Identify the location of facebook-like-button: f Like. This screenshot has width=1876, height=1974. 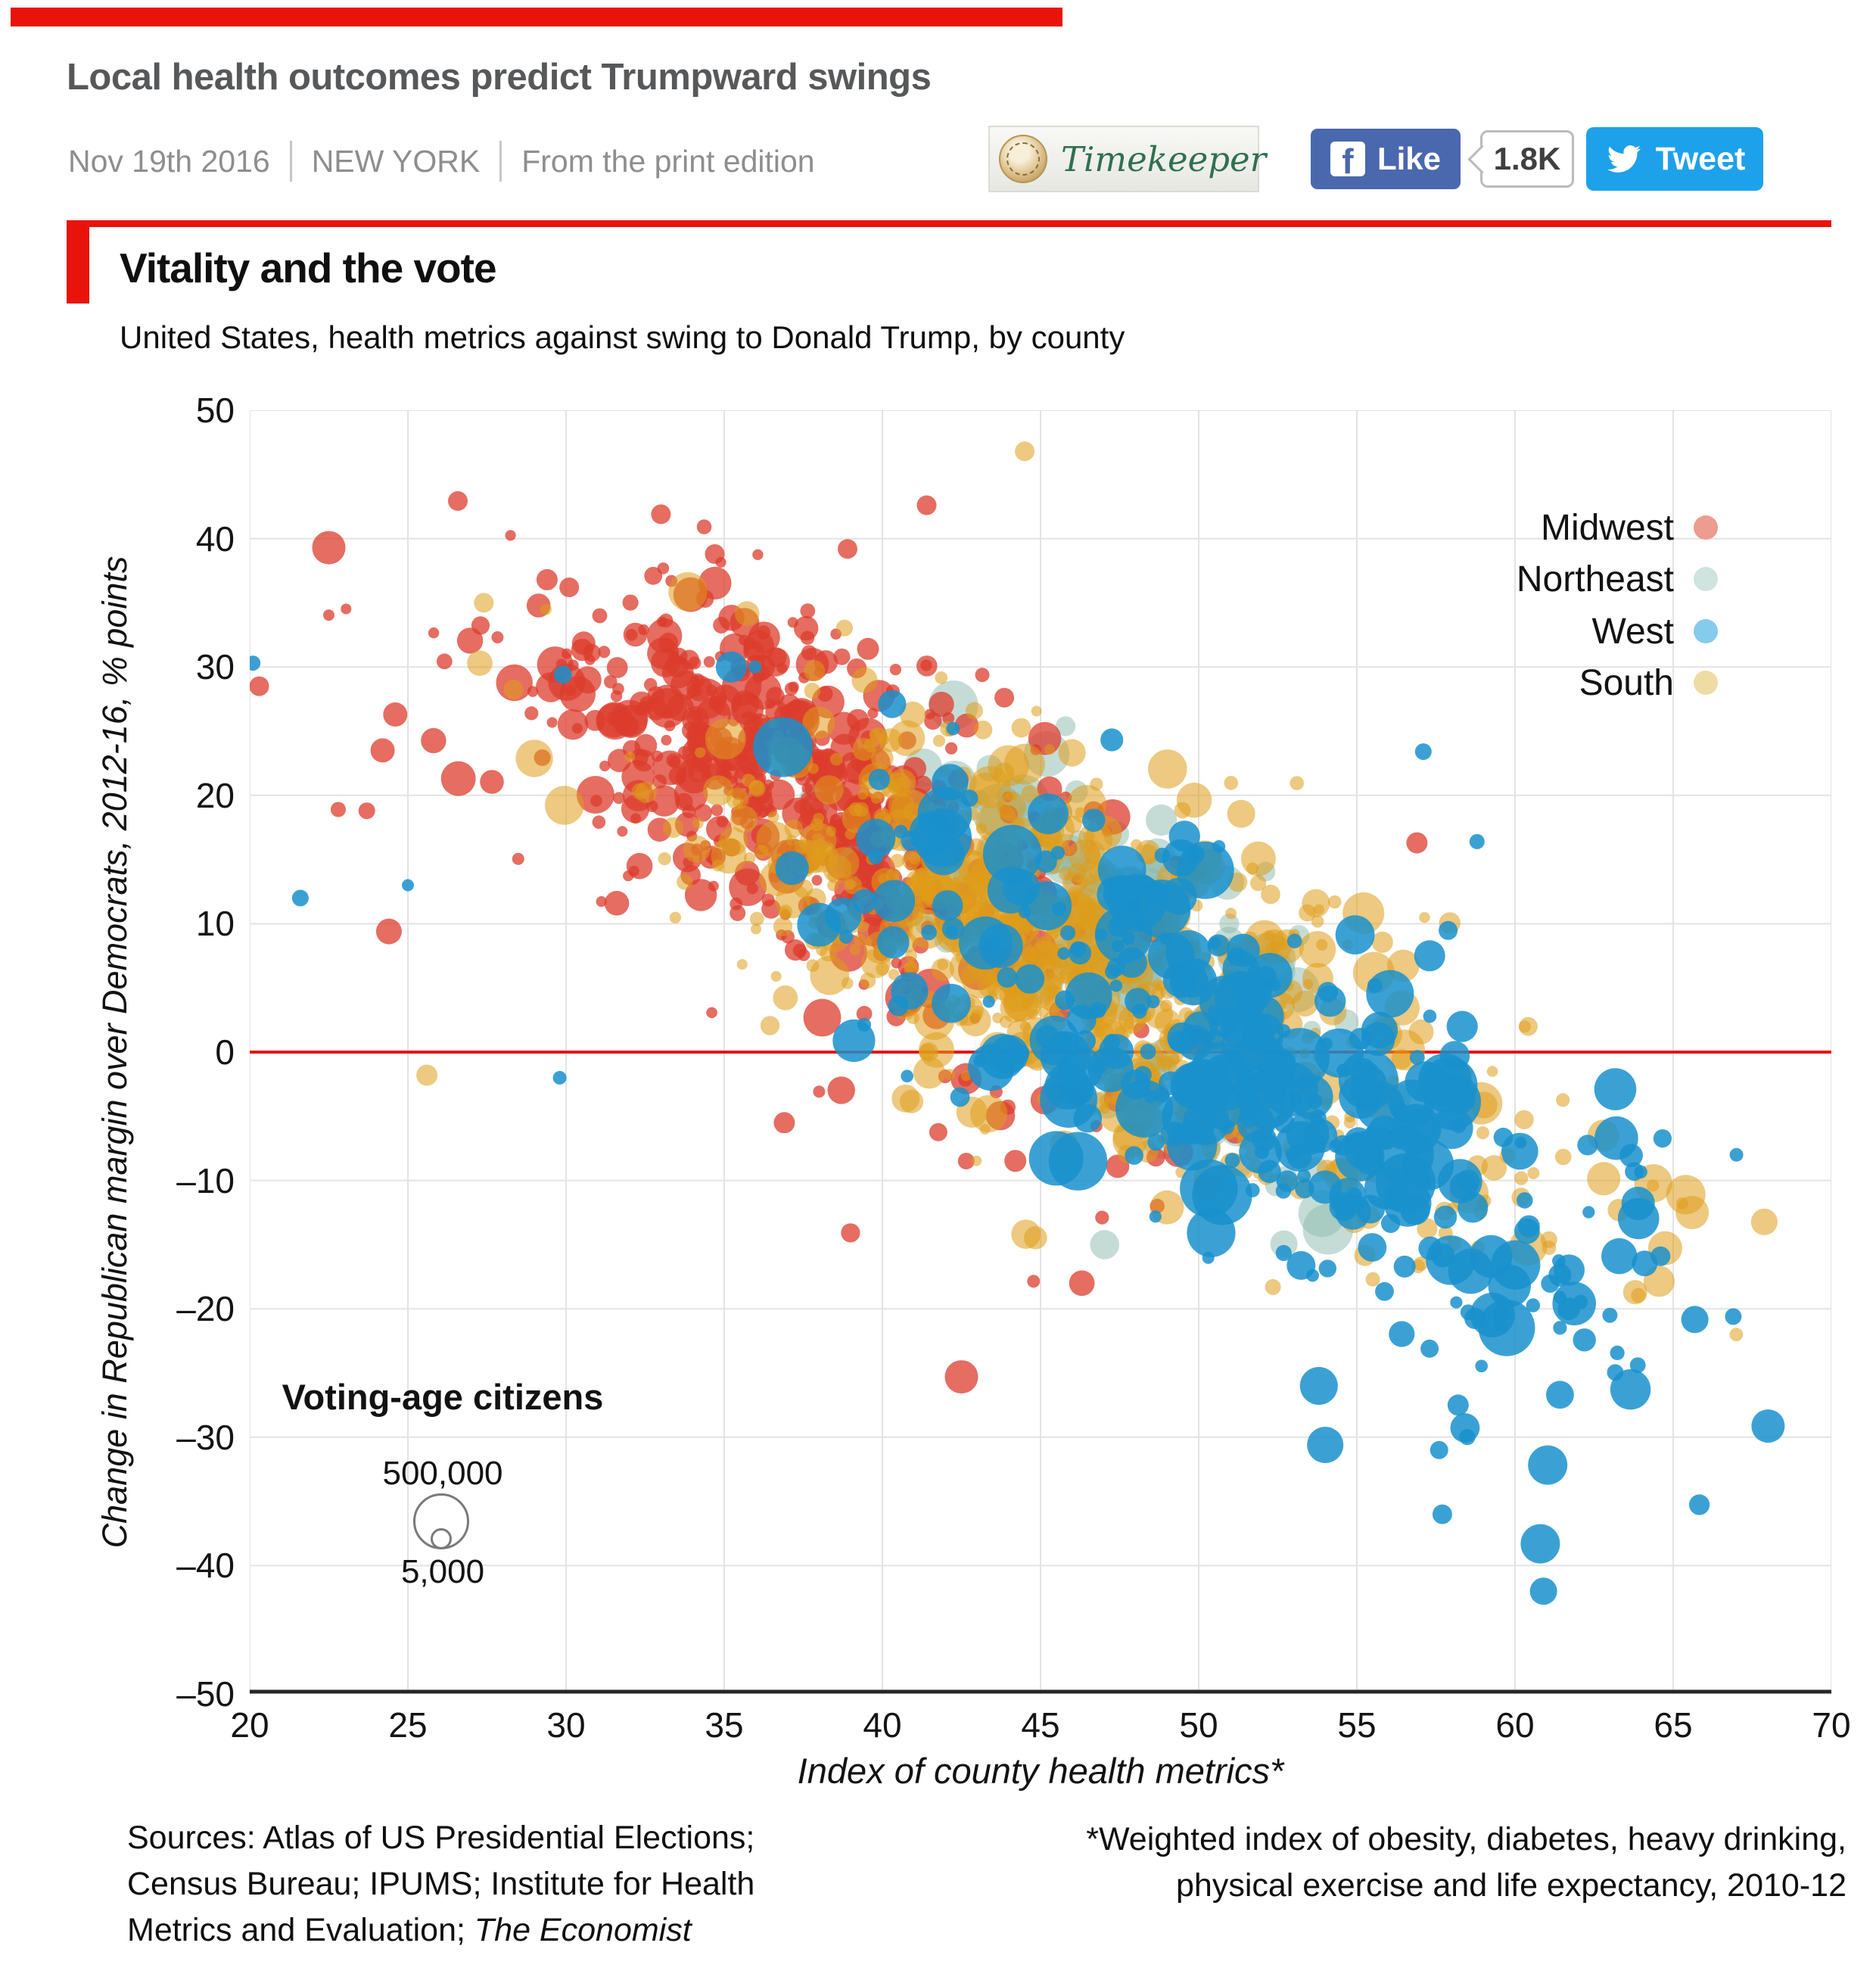
(1386, 159).